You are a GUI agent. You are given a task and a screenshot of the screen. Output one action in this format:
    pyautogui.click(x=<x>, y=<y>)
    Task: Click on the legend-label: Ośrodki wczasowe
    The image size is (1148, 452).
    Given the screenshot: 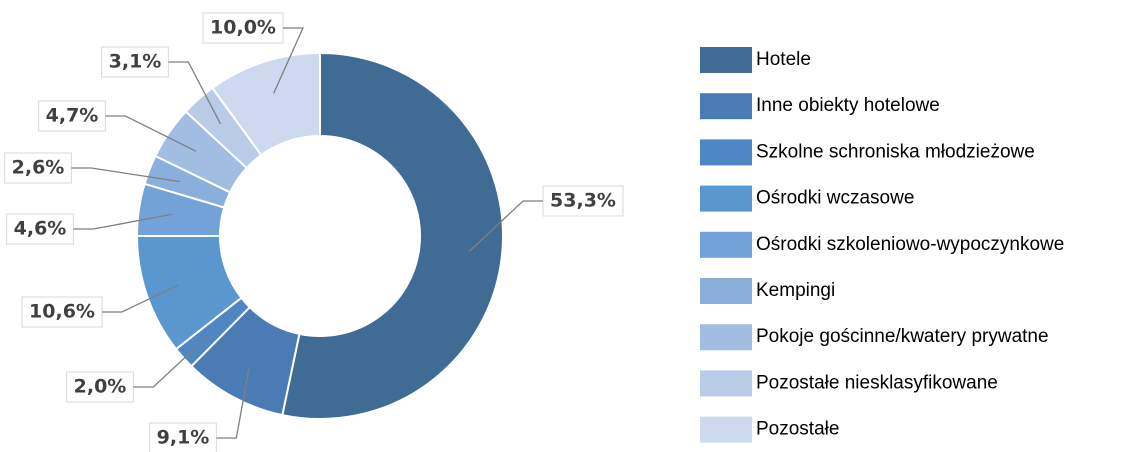 What is the action you would take?
    pyautogui.click(x=835, y=198)
    